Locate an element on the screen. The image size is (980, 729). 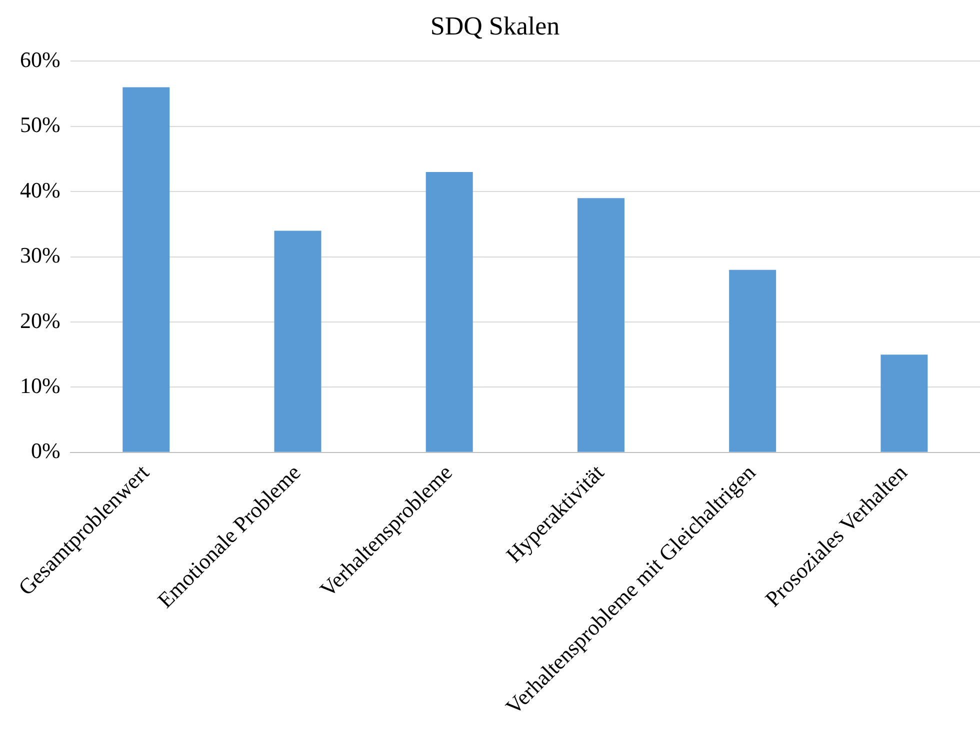
y-tick-label: 0% is located at coordinates (45, 451).